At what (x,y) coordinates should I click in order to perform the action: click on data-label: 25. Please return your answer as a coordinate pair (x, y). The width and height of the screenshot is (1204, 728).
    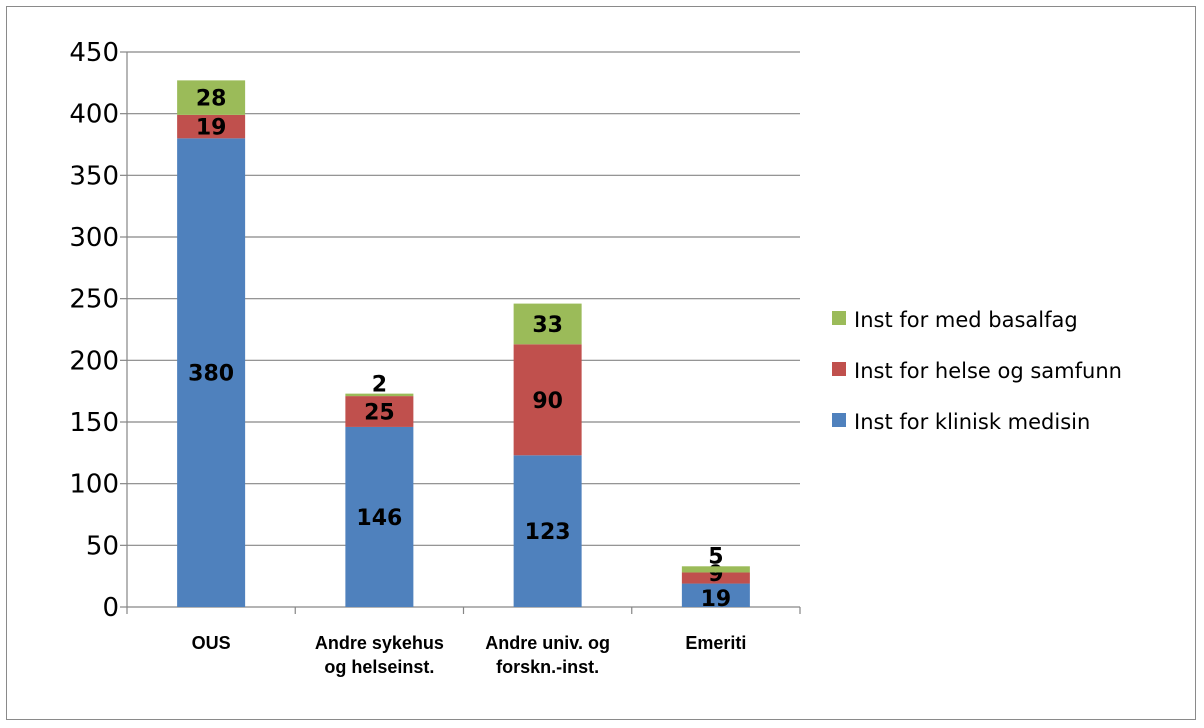
    Looking at the image, I should click on (379, 413).